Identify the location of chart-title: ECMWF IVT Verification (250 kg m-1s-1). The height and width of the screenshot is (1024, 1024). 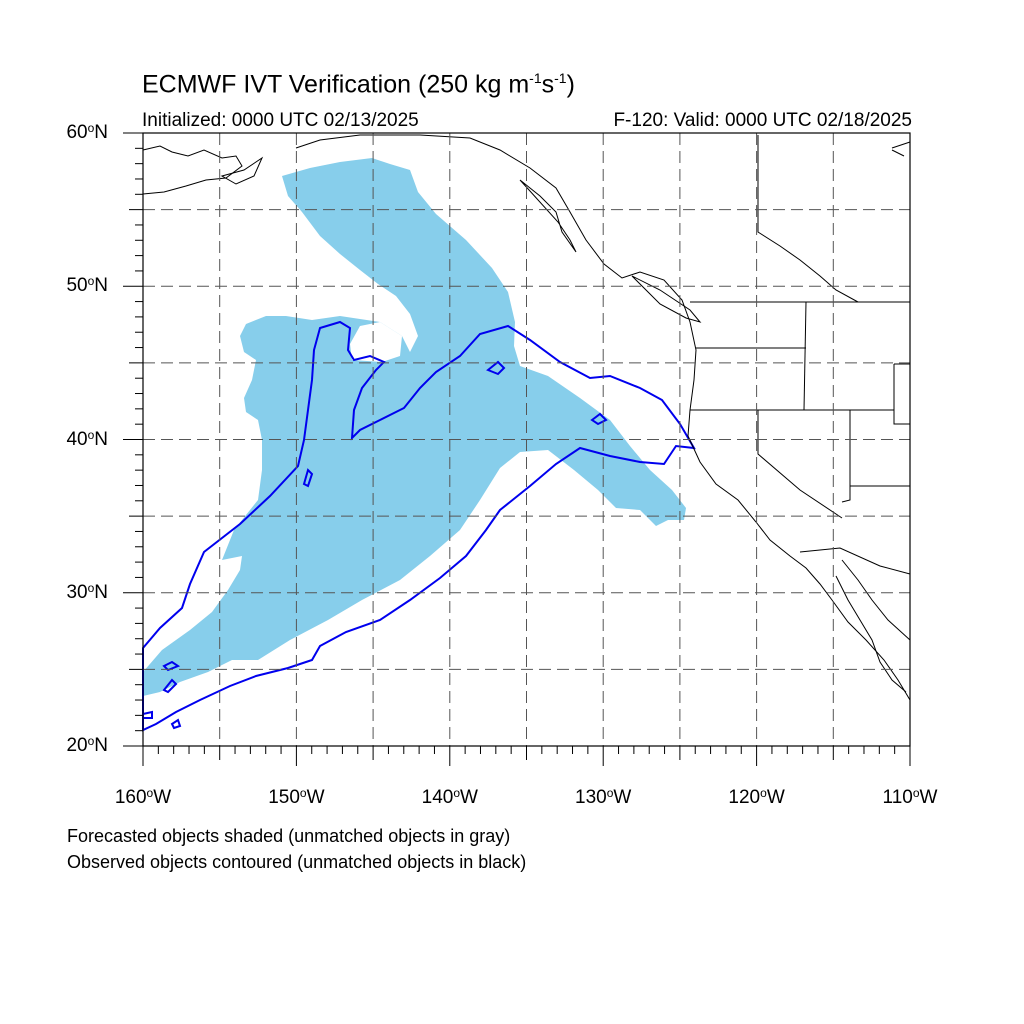
(358, 84).